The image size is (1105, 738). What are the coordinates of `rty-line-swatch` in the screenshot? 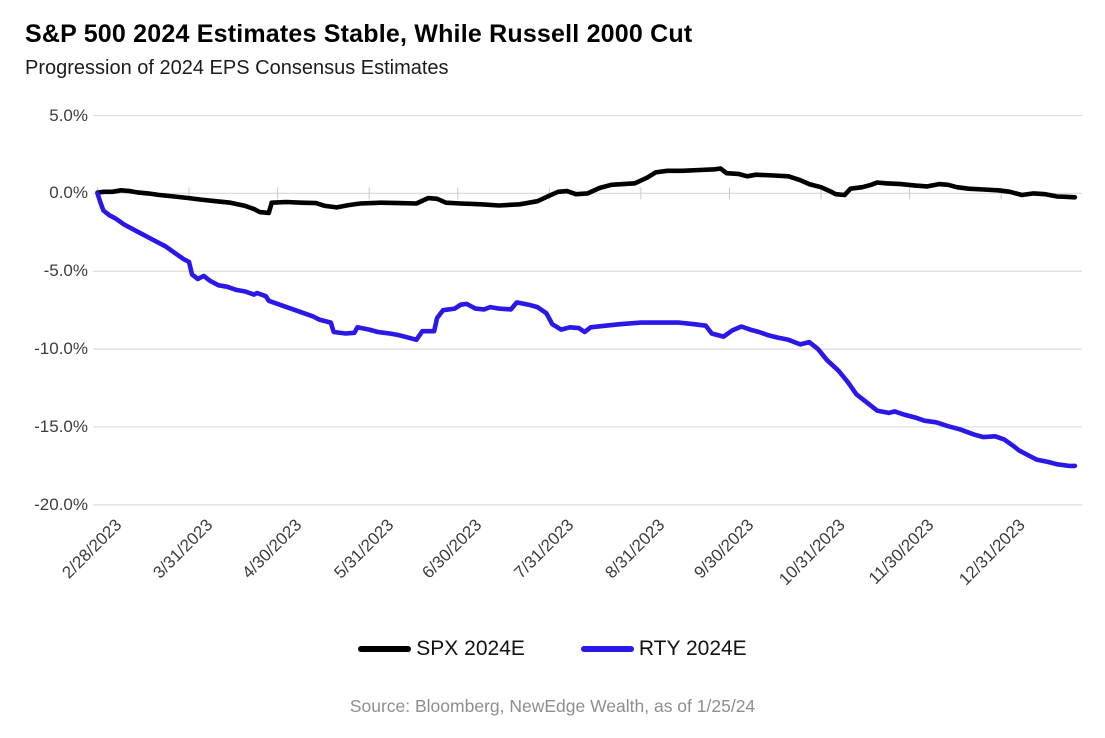 It's located at (607, 649).